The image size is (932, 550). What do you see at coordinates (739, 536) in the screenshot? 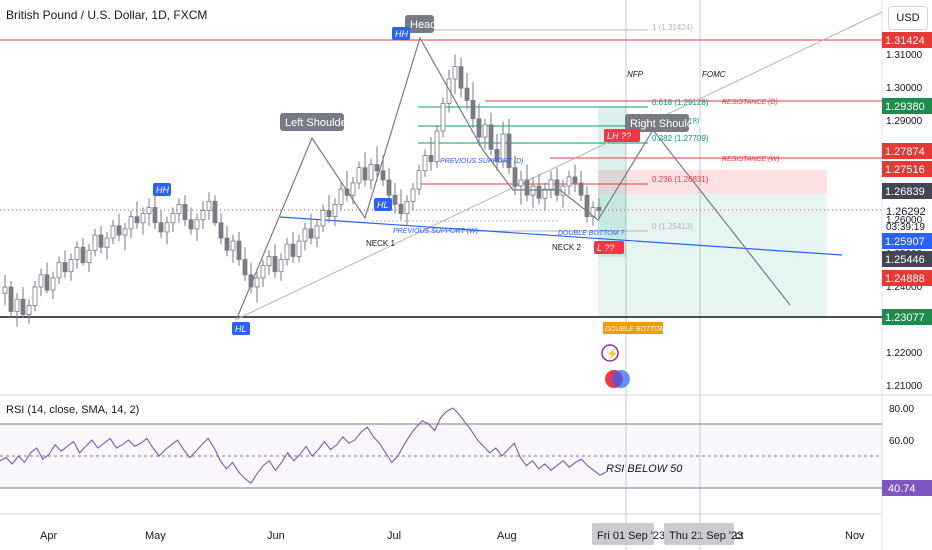
I see `time-axis-tick-partial: ct` at bounding box center [739, 536].